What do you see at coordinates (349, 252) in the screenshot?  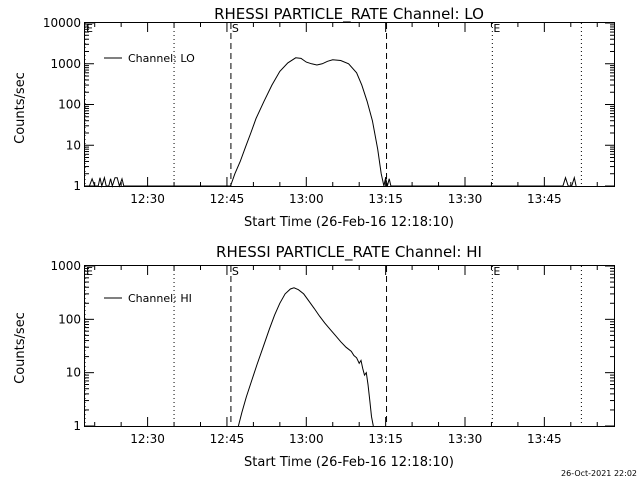 I see `chart-title: RHESSI PARTICLE_RATE Channel: HI` at bounding box center [349, 252].